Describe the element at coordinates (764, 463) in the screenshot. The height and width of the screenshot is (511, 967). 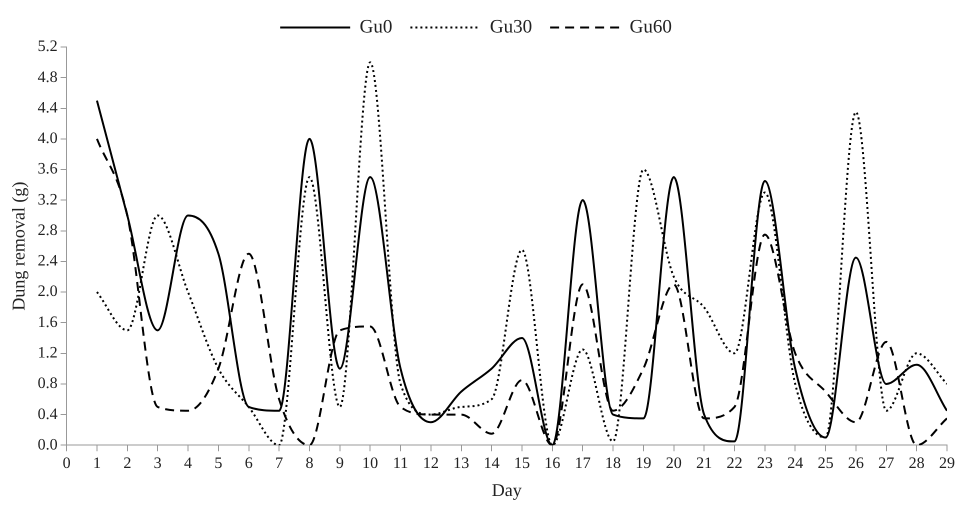
I see `x-tick-label: 23` at that location.